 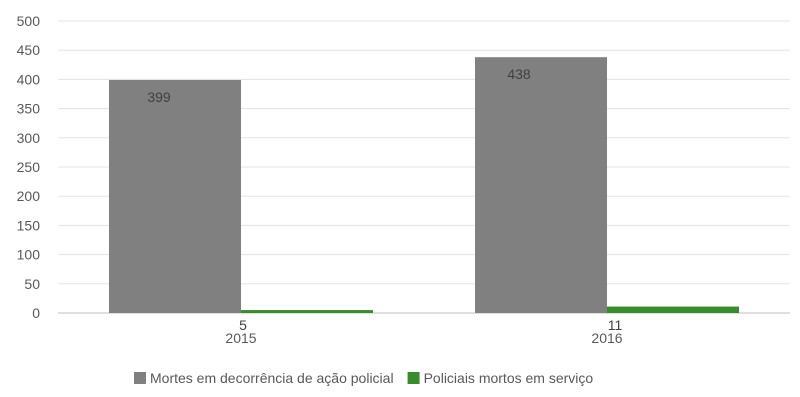 What do you see at coordinates (509, 378) in the screenshot?
I see `legend-label: Policiais mortos em serviço` at bounding box center [509, 378].